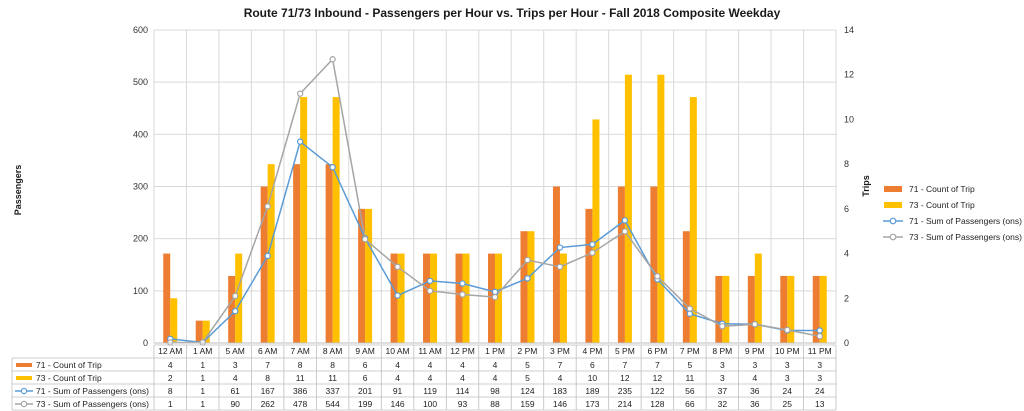 Image resolution: width=1024 pixels, height=411 pixels. I want to click on table-cell: 262, so click(268, 404).